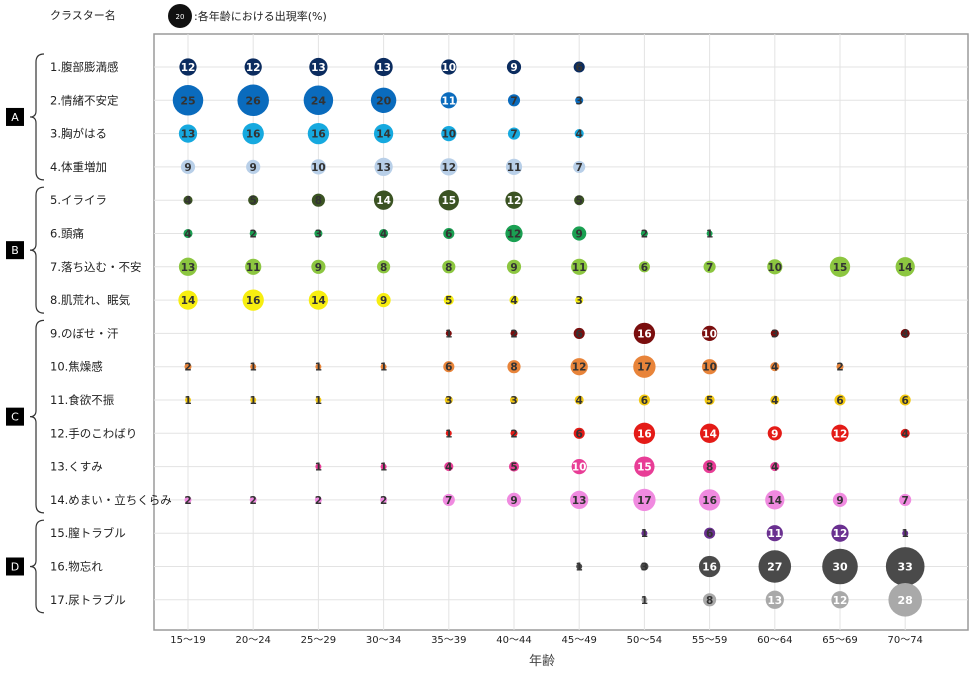 The width and height of the screenshot is (977, 673). I want to click on bubble-value-label: 28, so click(905, 600).